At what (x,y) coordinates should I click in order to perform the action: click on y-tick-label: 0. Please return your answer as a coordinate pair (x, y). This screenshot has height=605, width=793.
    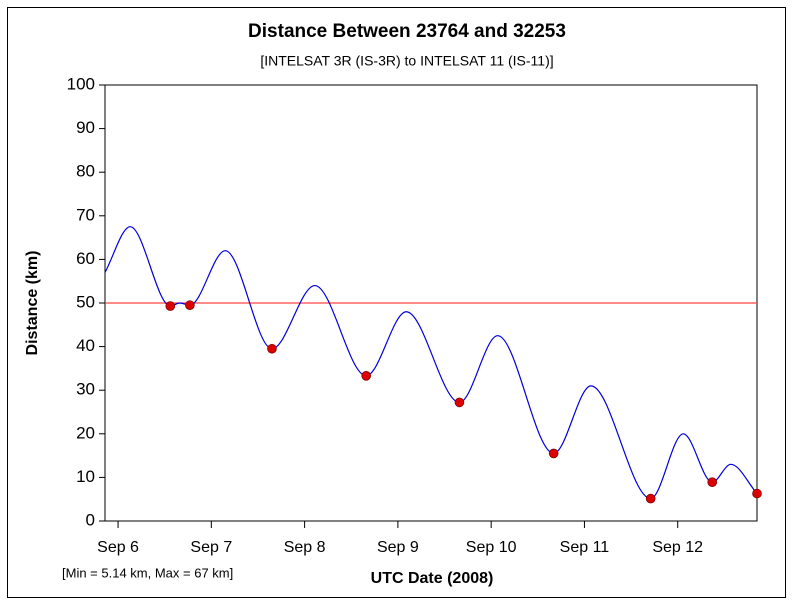
    Looking at the image, I should click on (90, 519).